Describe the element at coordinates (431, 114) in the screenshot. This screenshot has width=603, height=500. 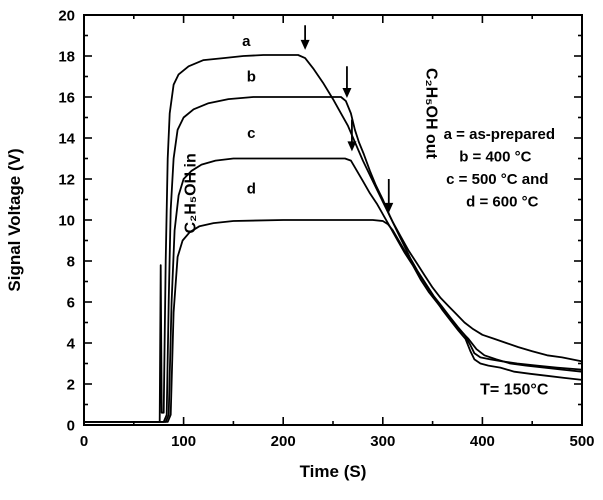
I see `gas-out-label: C₂H₅OH out` at that location.